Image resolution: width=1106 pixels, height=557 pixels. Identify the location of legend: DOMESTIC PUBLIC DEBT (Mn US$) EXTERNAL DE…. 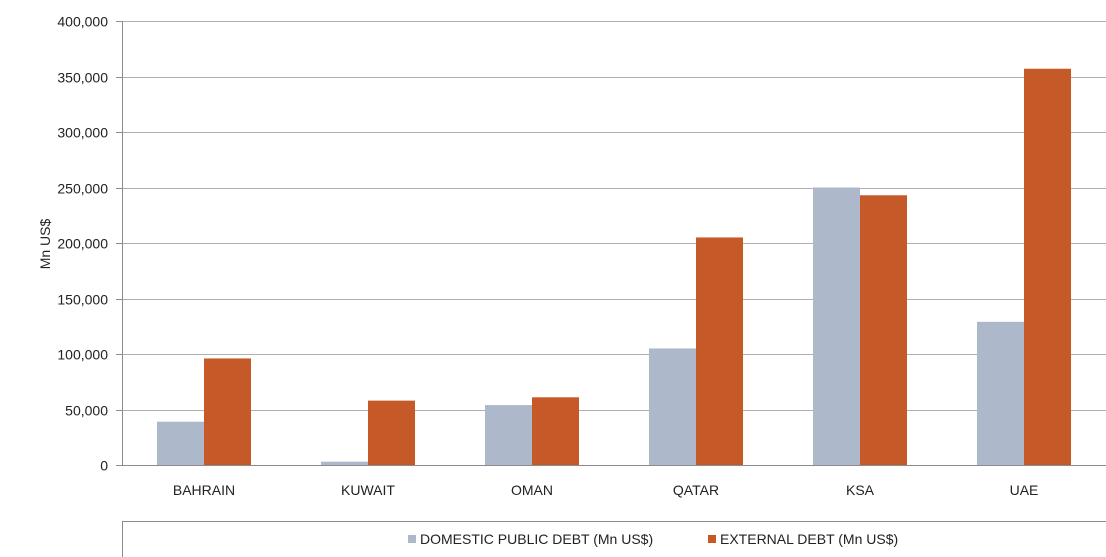
(614, 539).